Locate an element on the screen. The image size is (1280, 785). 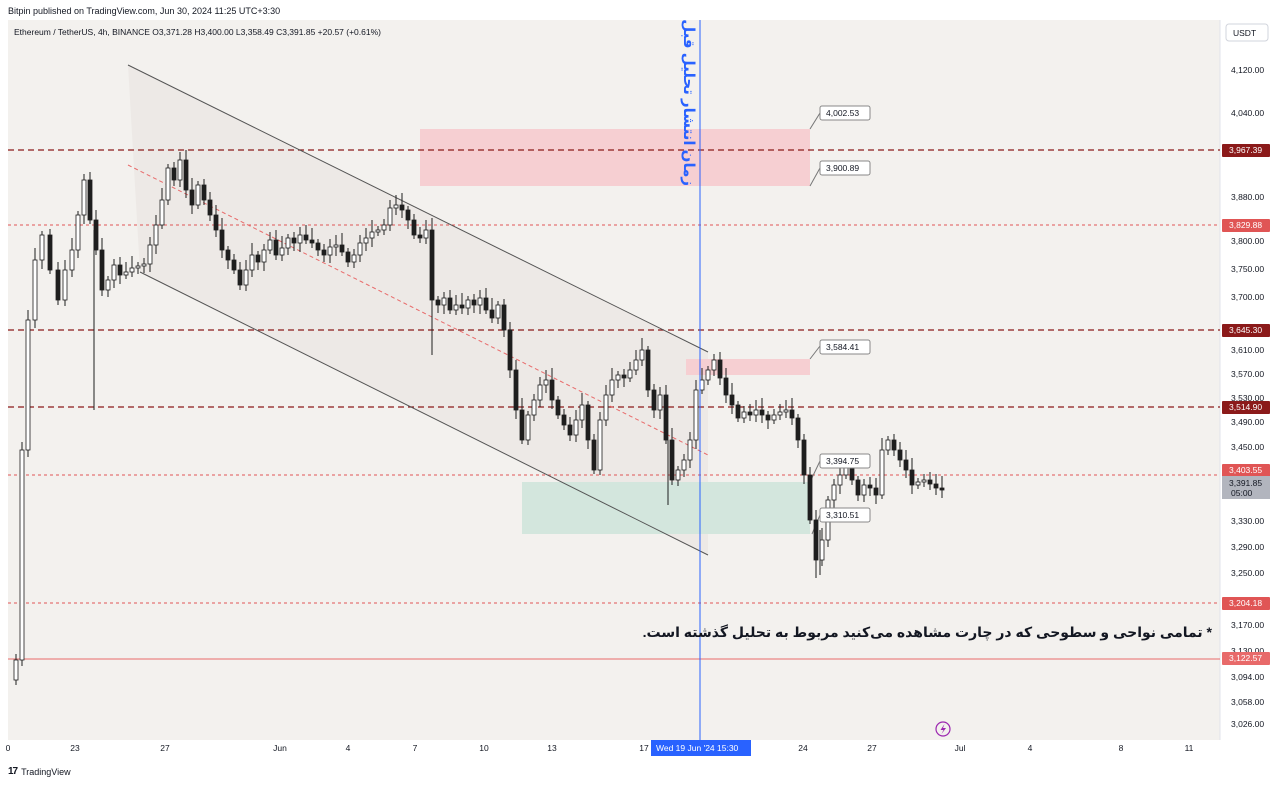
level-price-tag: 3,967.39 is located at coordinates (1246, 150).